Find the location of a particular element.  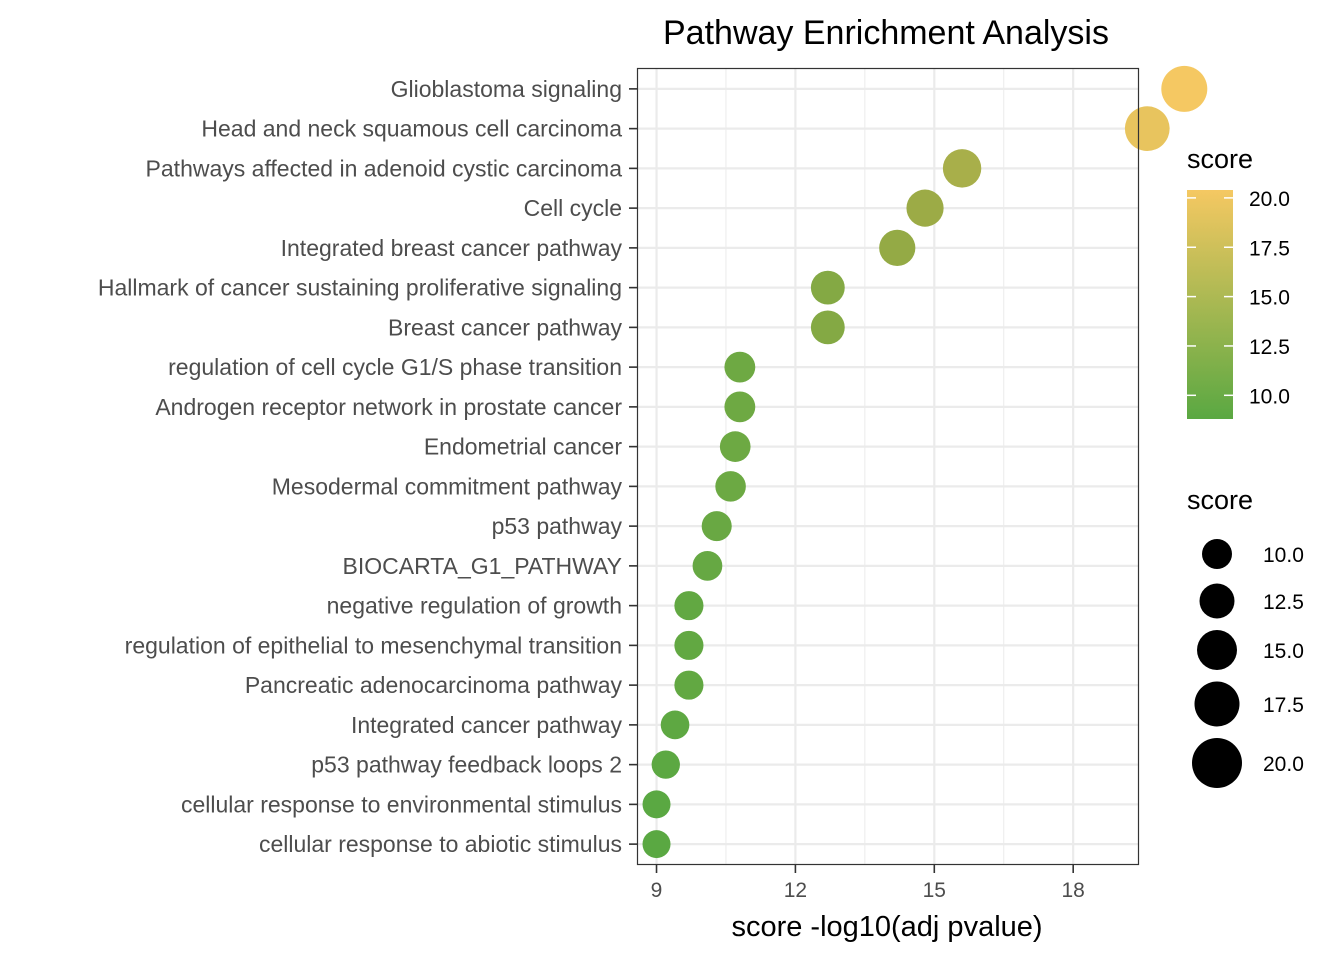

y-tick-label: BIOCARTA_G1_PATHWAY is located at coordinates (482, 566).